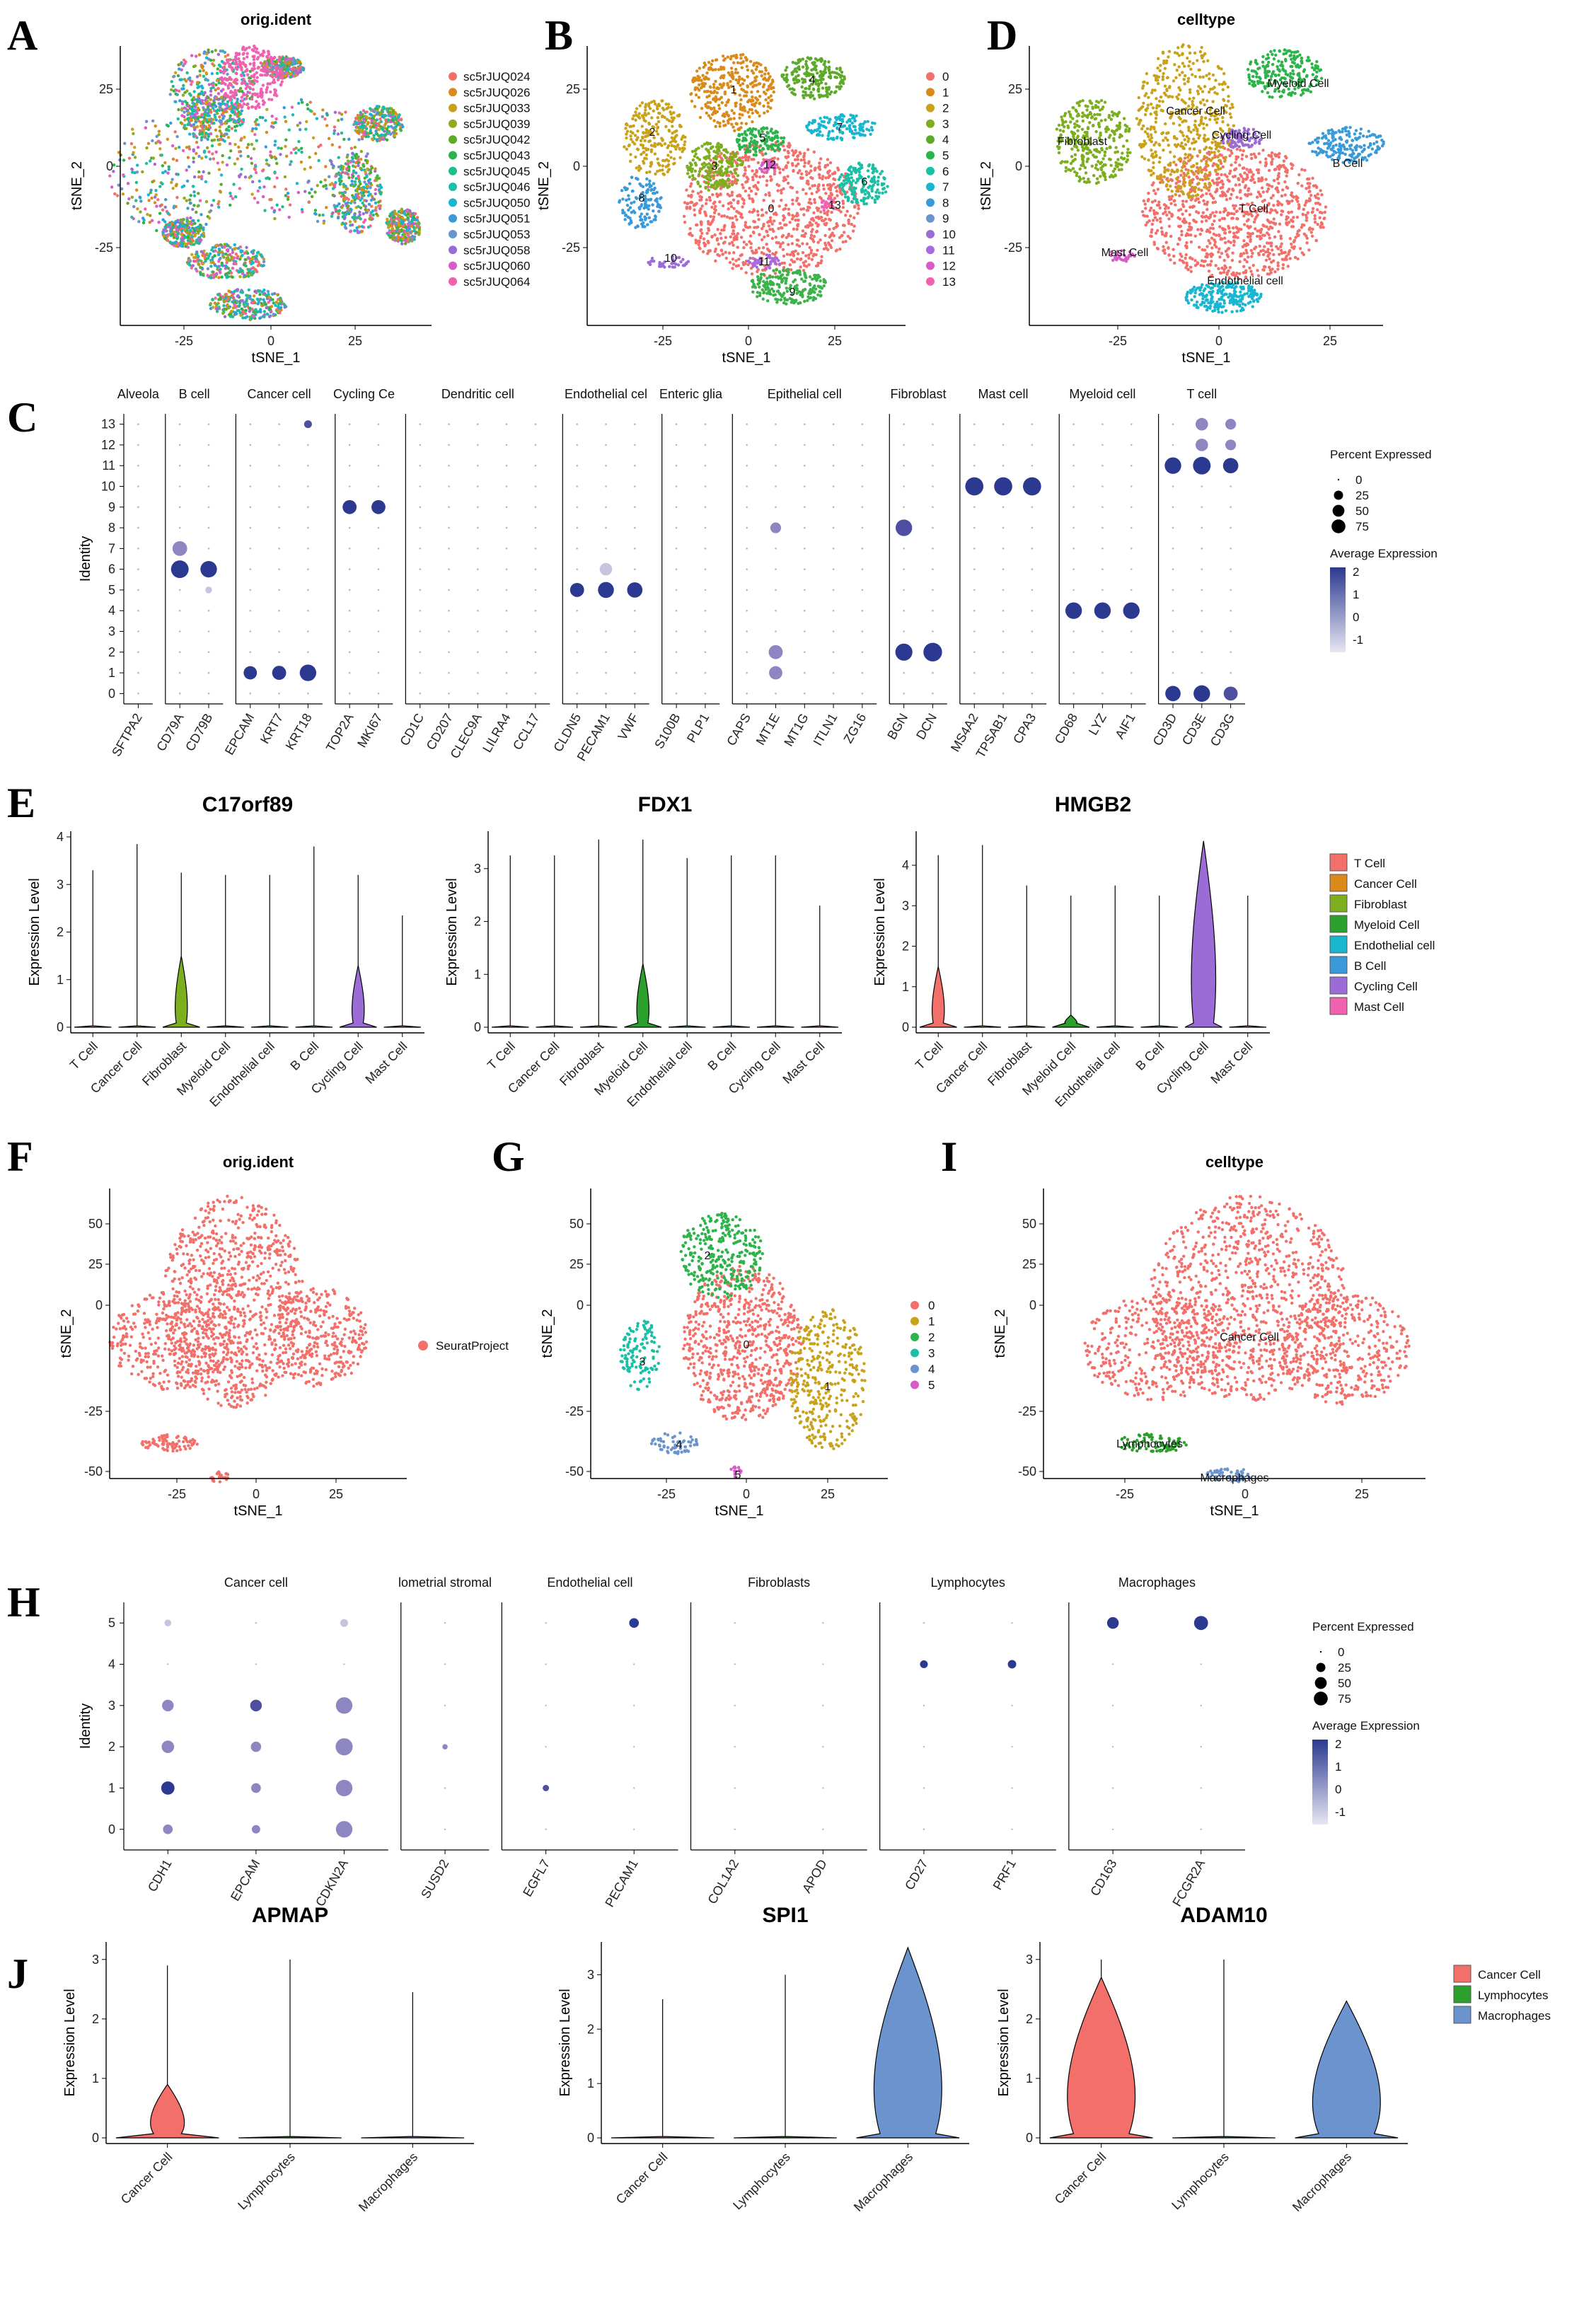  What do you see at coordinates (276, 19) in the screenshot?
I see `panel-title: orig.ident` at bounding box center [276, 19].